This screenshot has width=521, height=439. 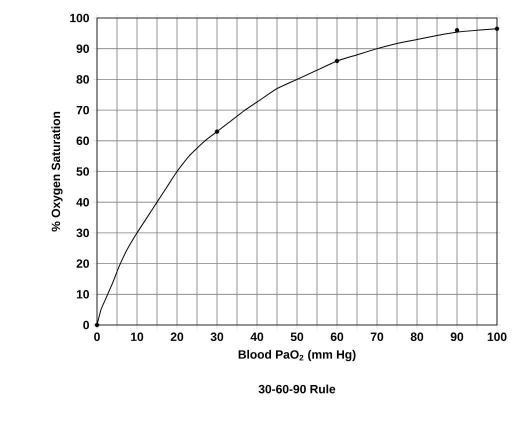 I want to click on x-tick-label: 10, so click(x=137, y=337).